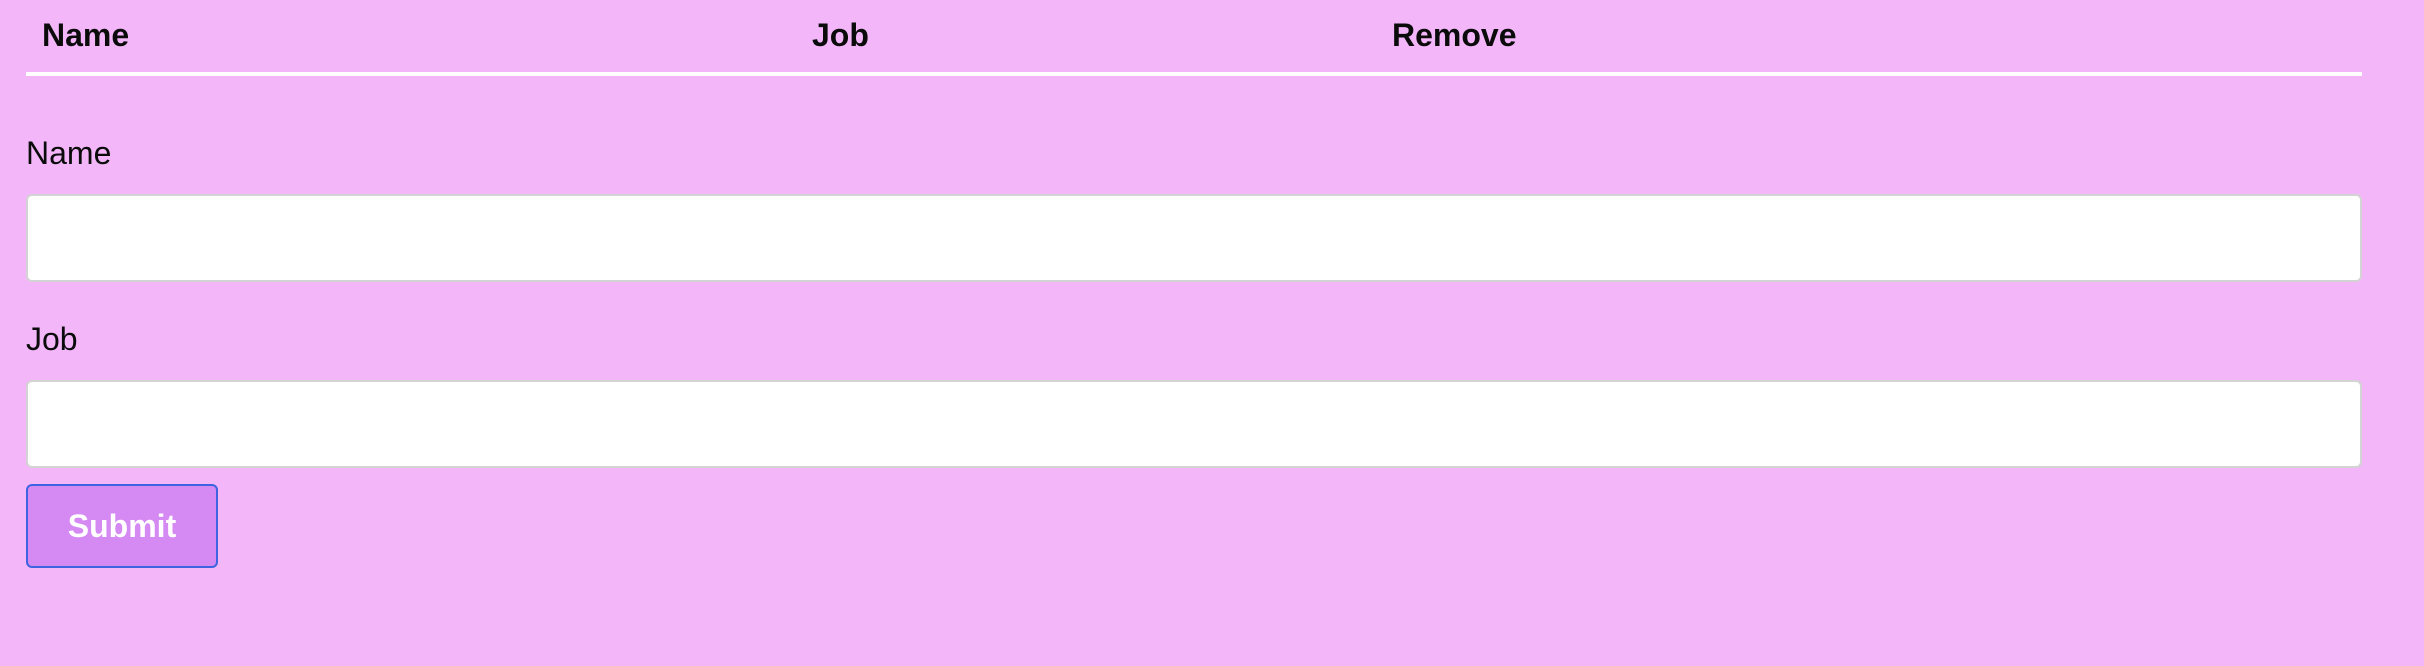 The height and width of the screenshot is (666, 2424). I want to click on column-header-remove: Remove, so click(1454, 35).